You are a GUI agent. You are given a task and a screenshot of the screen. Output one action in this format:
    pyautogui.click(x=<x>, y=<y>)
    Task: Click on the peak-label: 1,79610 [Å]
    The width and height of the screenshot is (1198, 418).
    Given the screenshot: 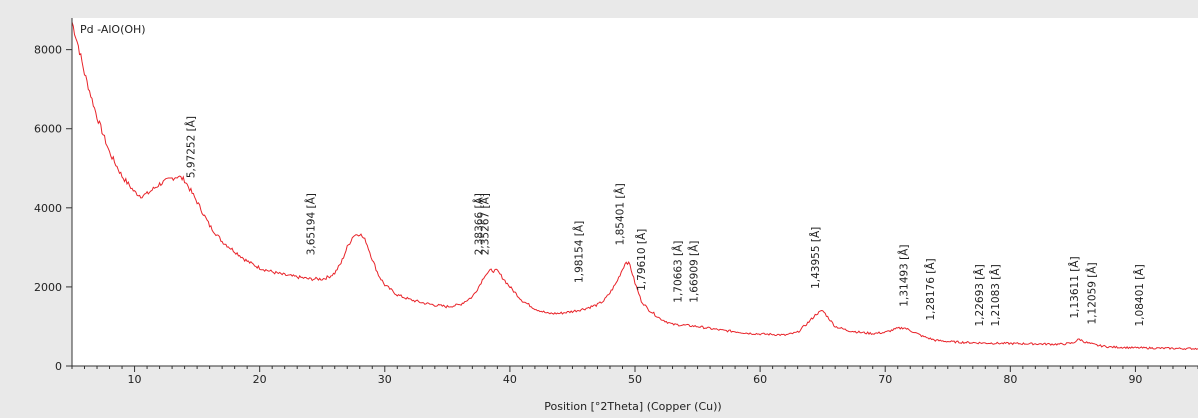 What is the action you would take?
    pyautogui.click(x=641, y=260)
    